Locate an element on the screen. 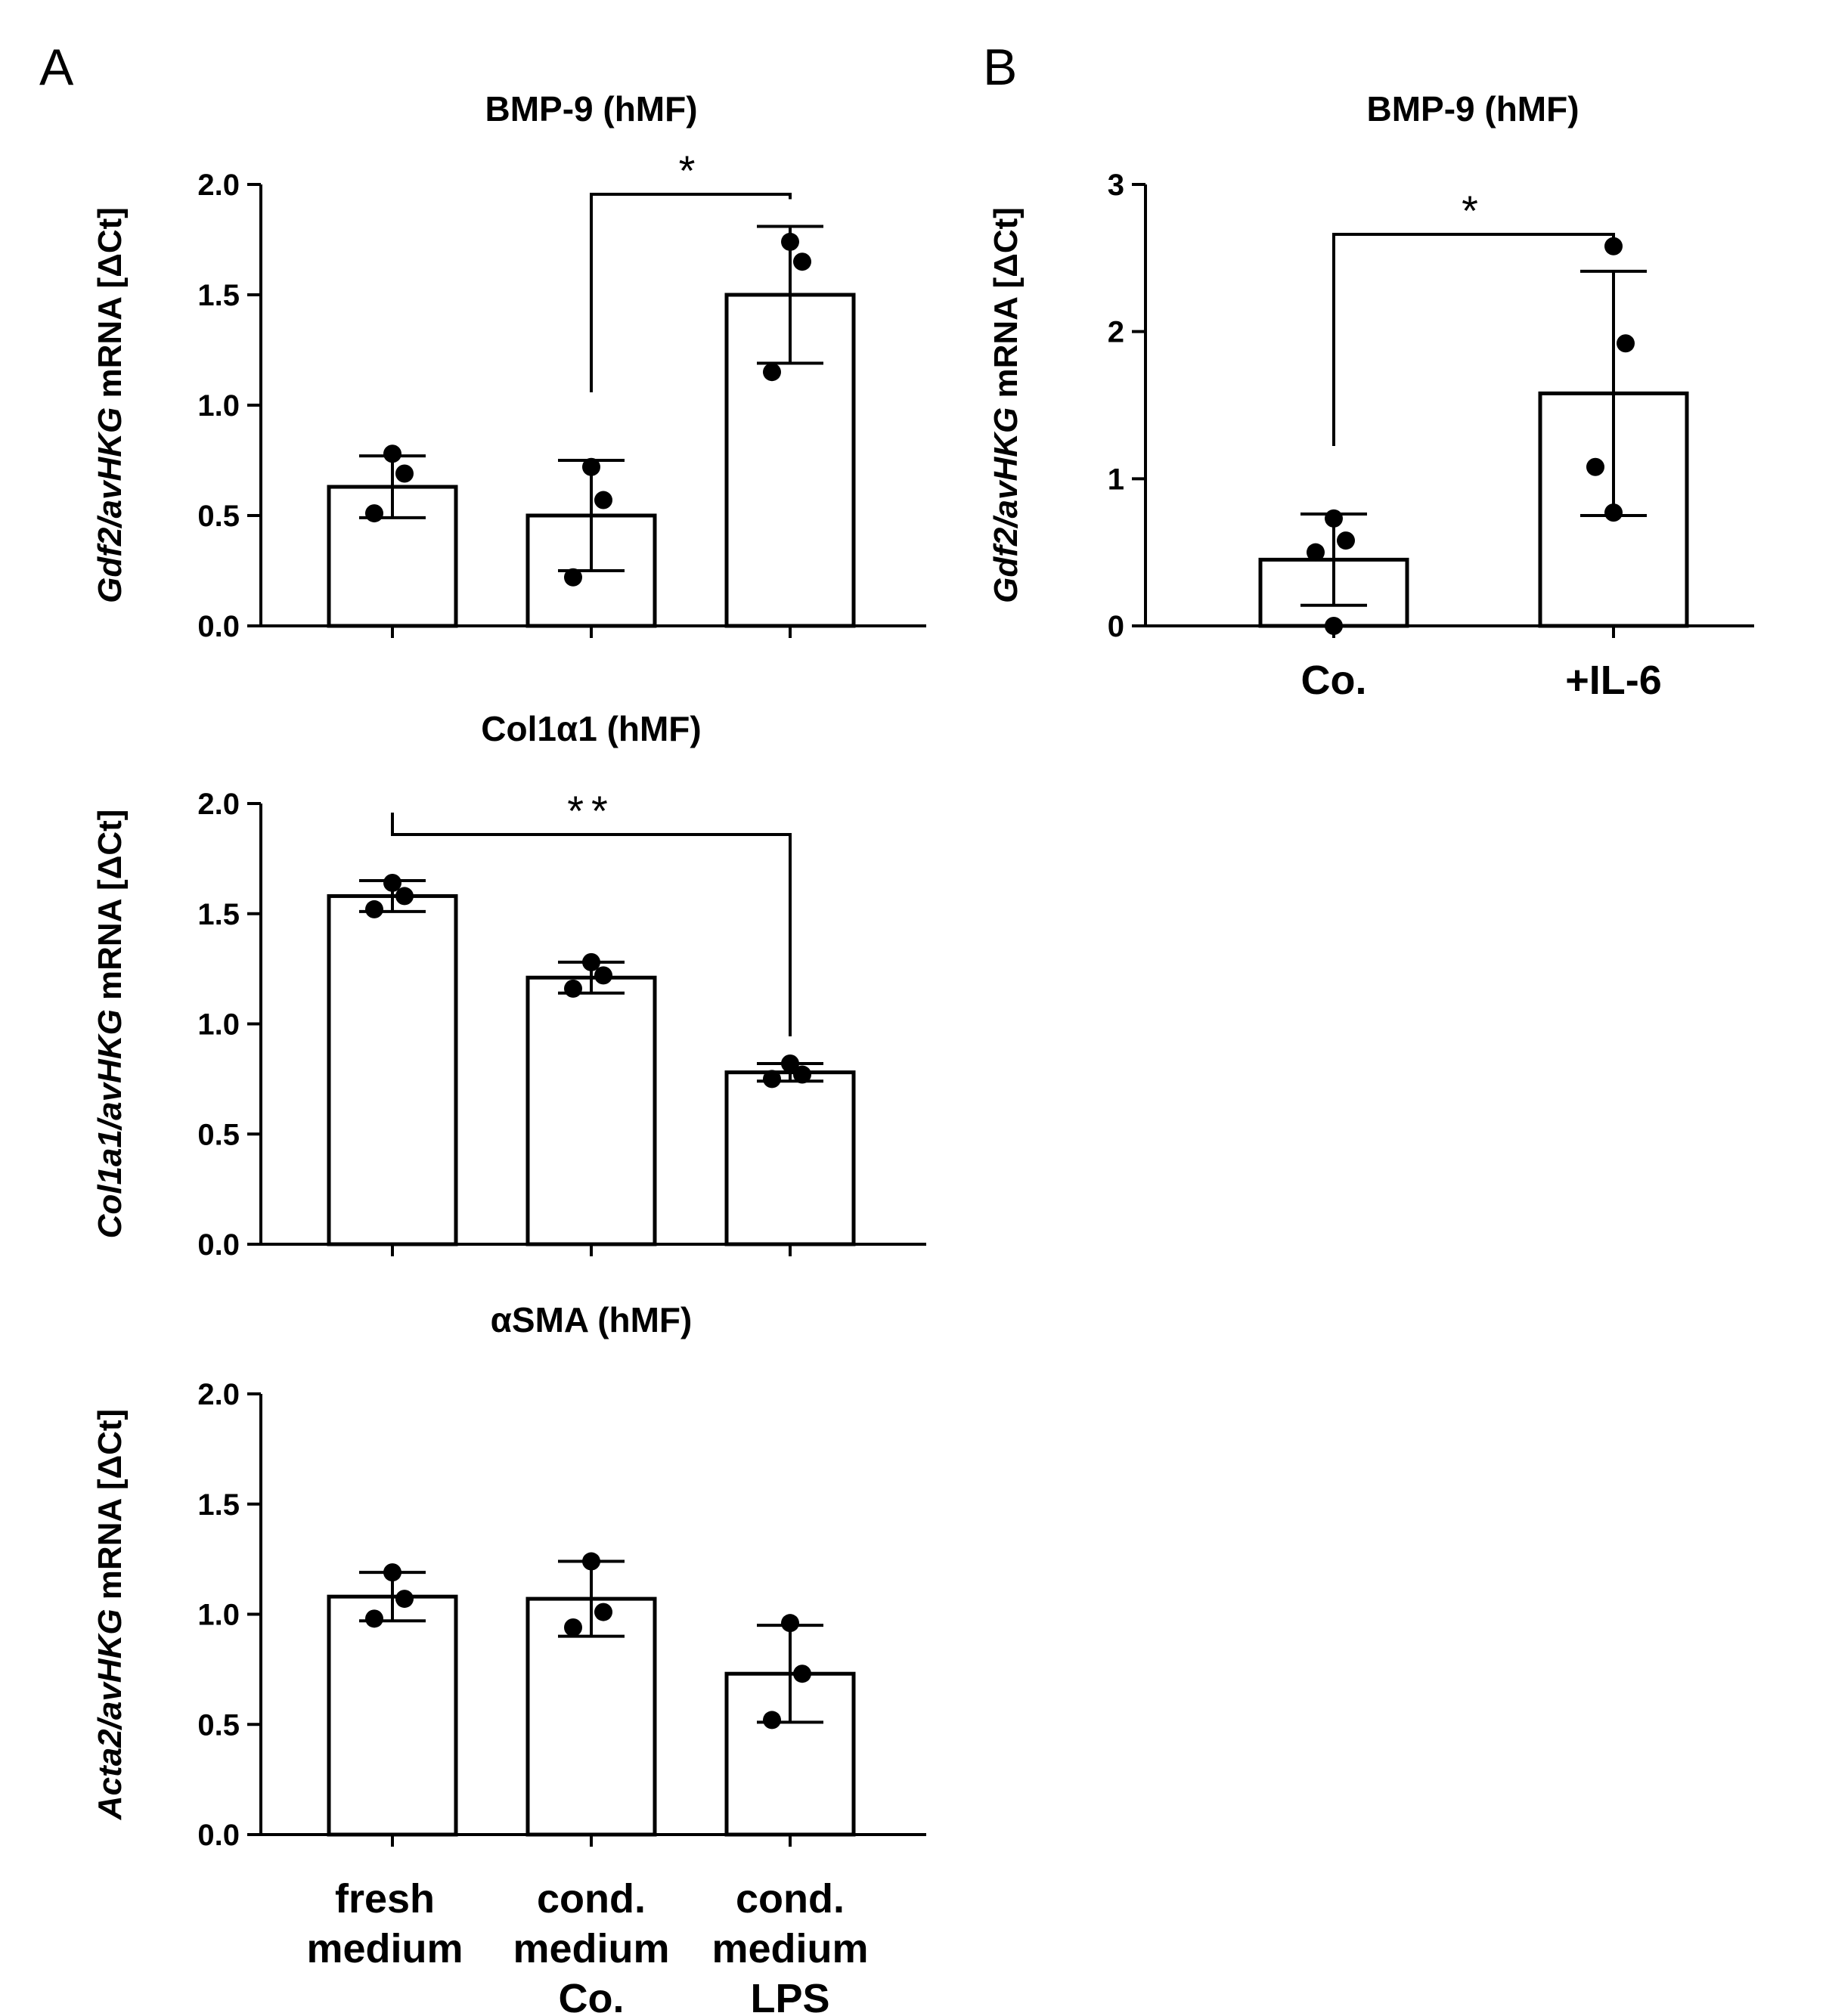 Image resolution: width=1829 pixels, height=2016 pixels. y-tick-label: 1 is located at coordinates (1116, 480).